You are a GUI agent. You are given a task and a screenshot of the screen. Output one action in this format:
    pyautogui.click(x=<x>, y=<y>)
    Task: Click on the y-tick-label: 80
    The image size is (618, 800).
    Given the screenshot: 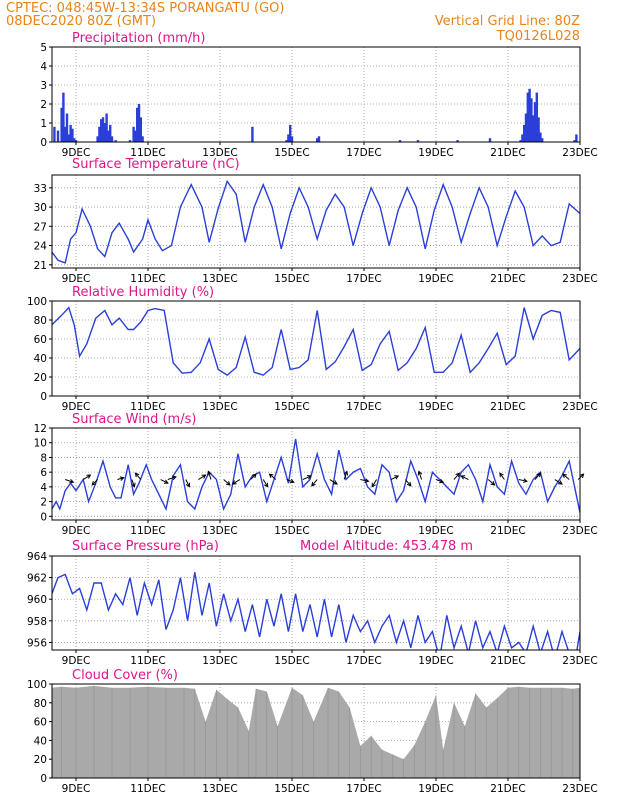 What is the action you would take?
    pyautogui.click(x=40, y=704)
    